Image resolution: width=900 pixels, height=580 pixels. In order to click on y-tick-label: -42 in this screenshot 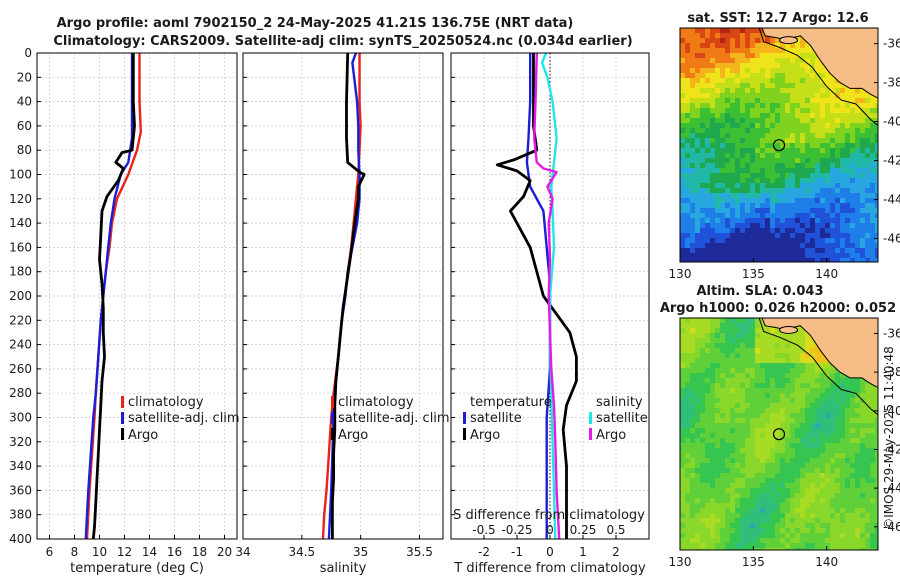, I will do `click(891, 161)`.